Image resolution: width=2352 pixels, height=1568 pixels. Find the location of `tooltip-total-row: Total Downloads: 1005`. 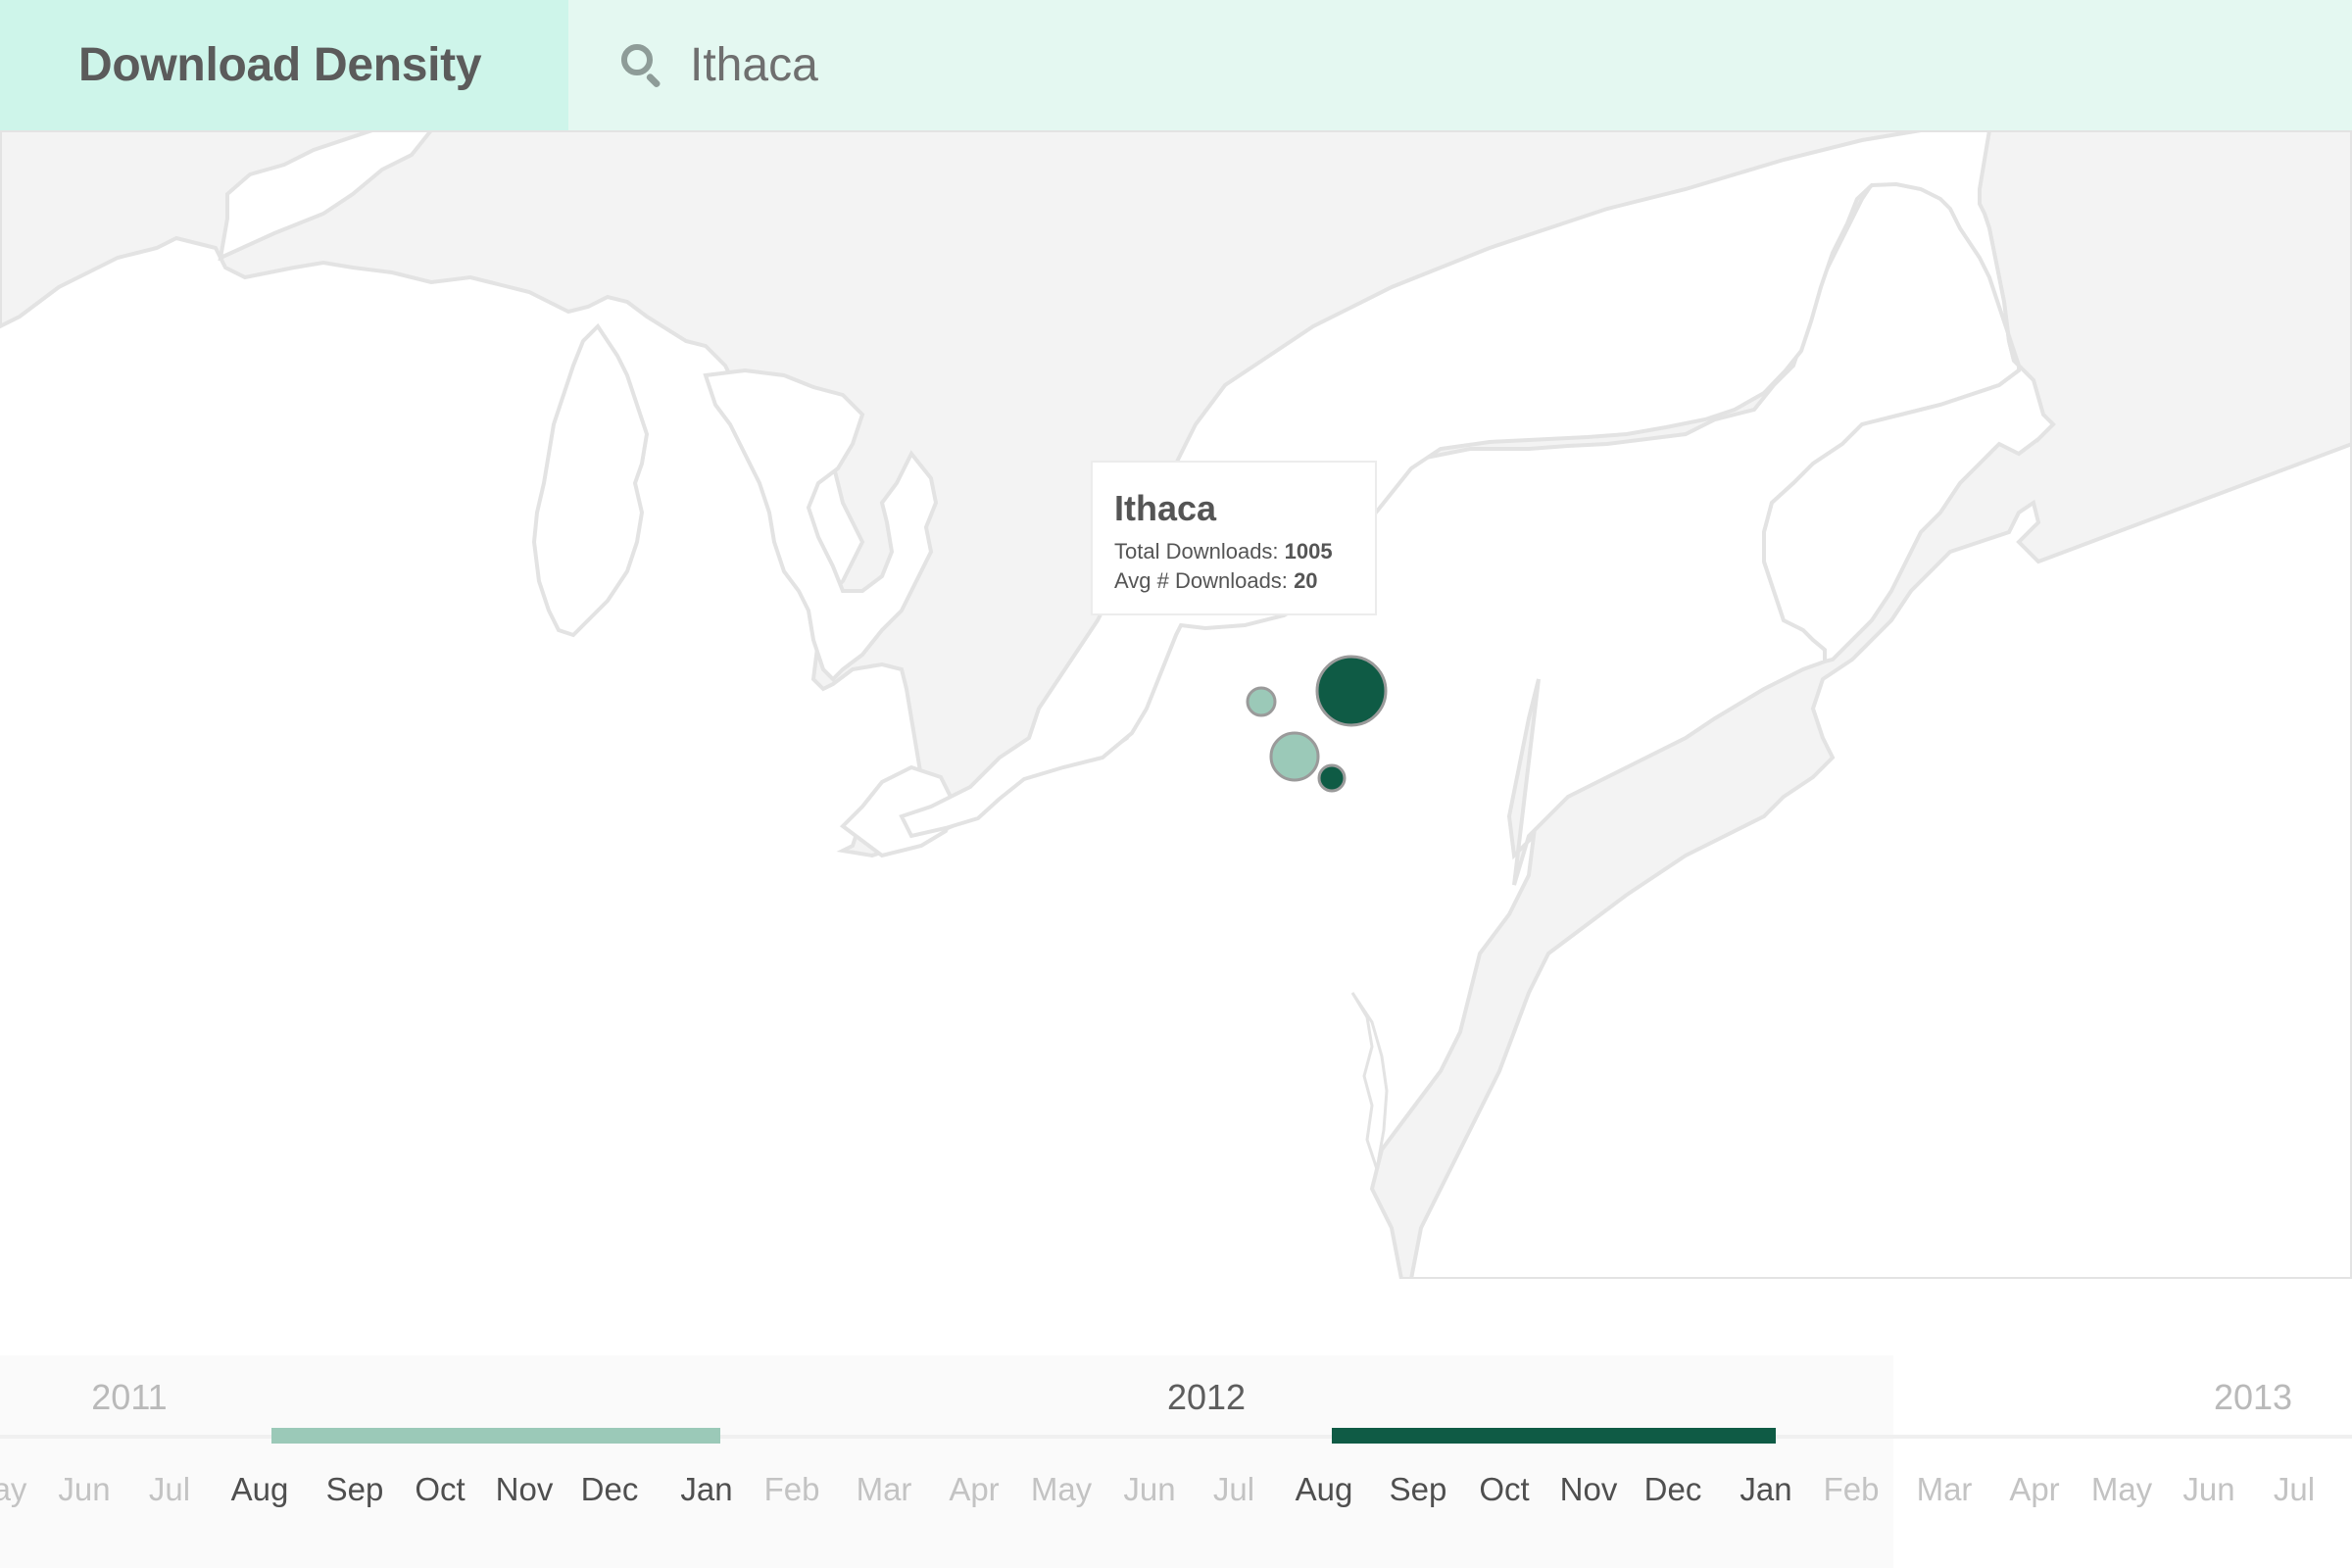

tooltip-total-row: Total Downloads: 1005 is located at coordinates (1233, 551).